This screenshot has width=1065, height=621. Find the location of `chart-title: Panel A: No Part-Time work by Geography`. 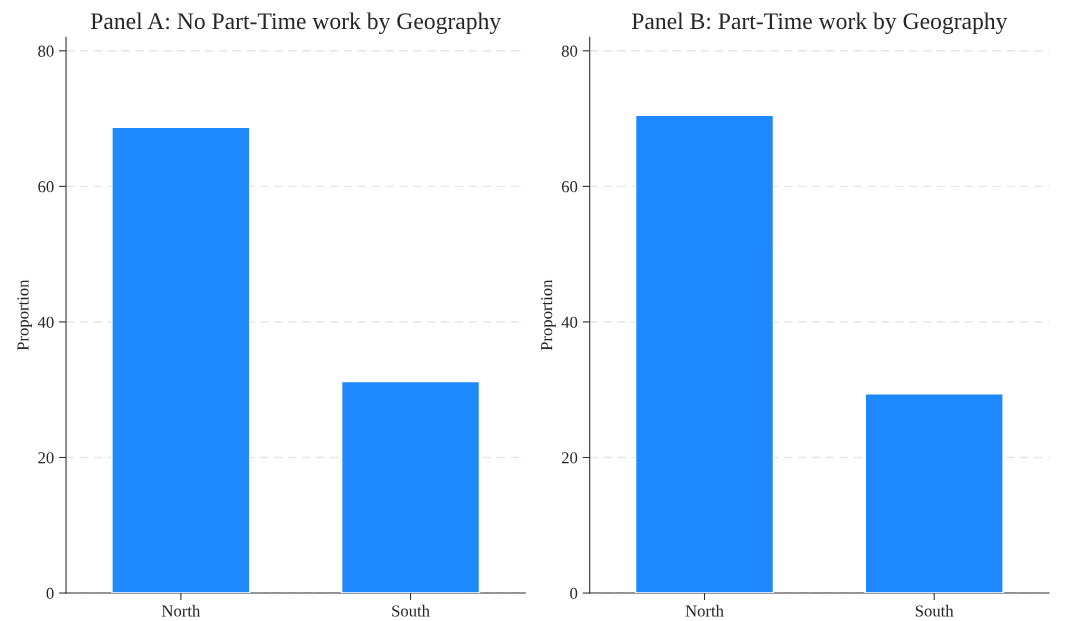

chart-title: Panel A: No Part-Time work by Geography is located at coordinates (296, 23).